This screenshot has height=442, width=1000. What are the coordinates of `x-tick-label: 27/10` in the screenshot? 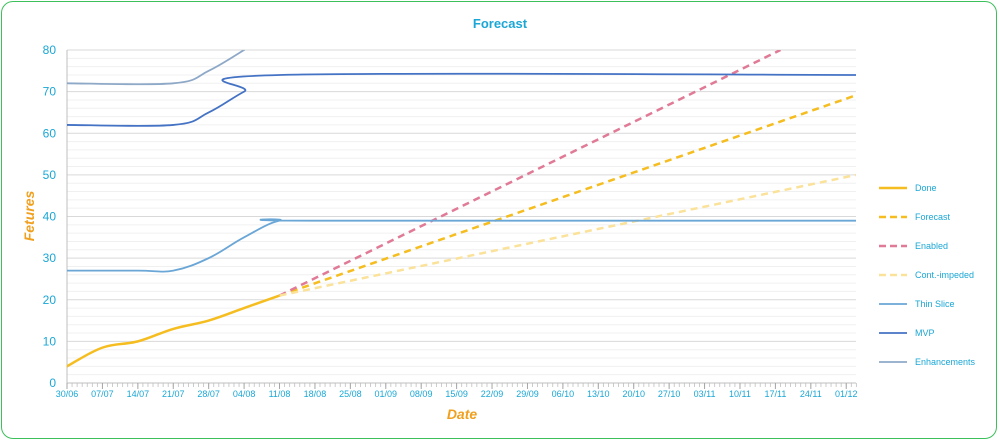 It's located at (669, 394).